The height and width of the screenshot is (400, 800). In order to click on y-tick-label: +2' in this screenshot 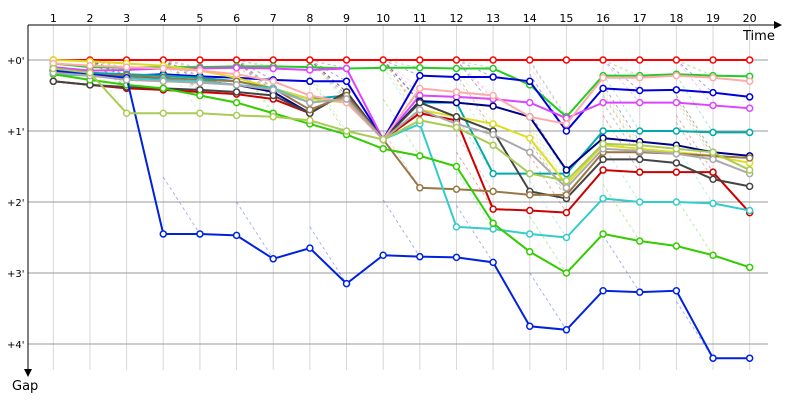, I will do `click(16, 203)`.